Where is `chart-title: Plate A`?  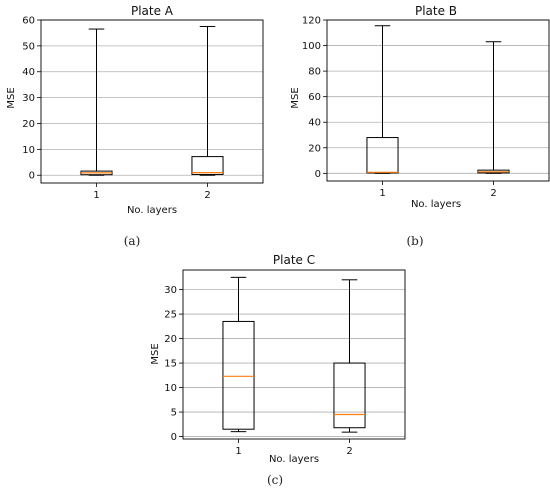
chart-title: Plate A is located at coordinates (152, 11).